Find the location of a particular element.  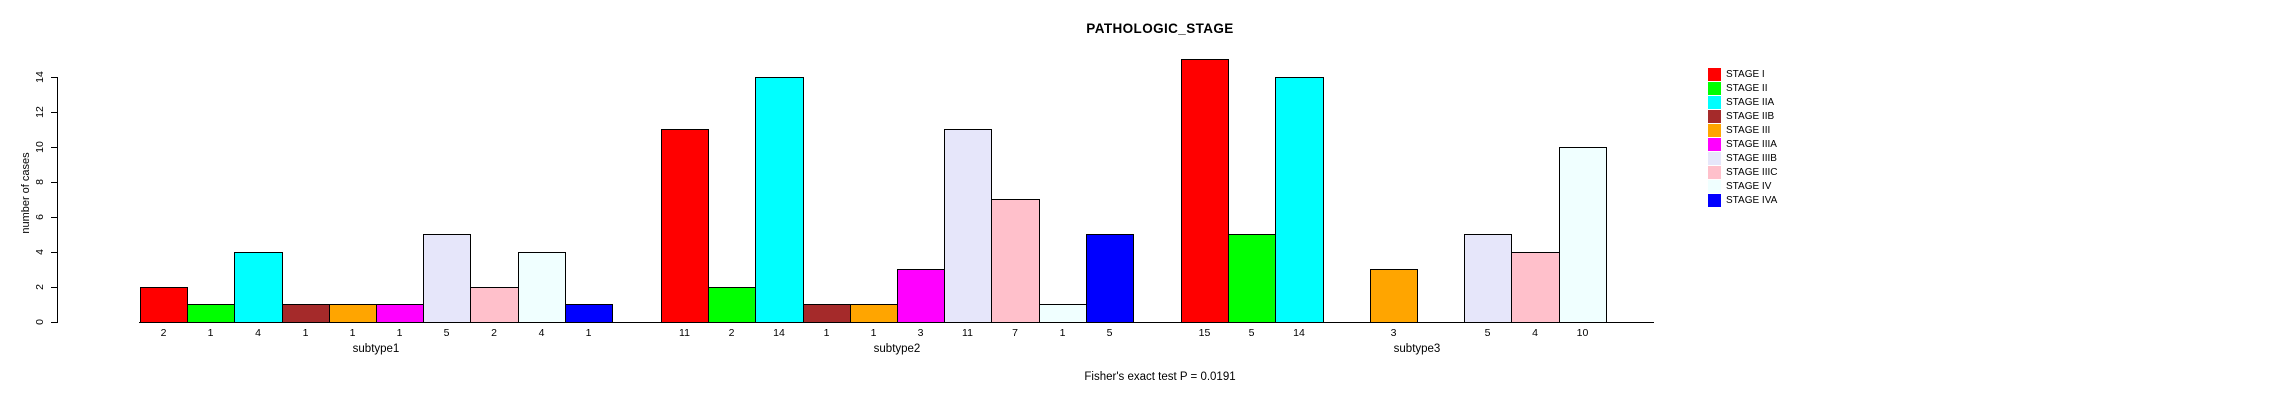

bar-subtype1-stage-iiia is located at coordinates (400, 313).